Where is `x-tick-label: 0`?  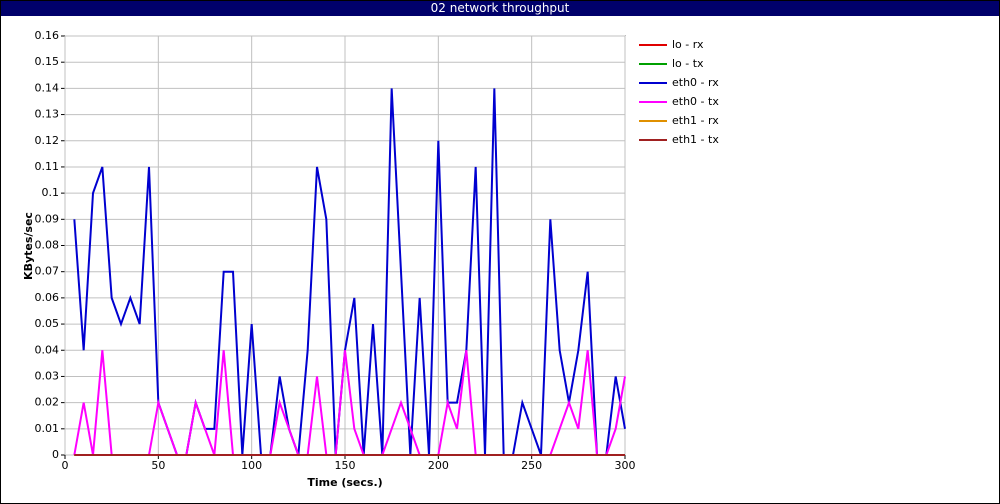
x-tick-label: 0 is located at coordinates (65, 465).